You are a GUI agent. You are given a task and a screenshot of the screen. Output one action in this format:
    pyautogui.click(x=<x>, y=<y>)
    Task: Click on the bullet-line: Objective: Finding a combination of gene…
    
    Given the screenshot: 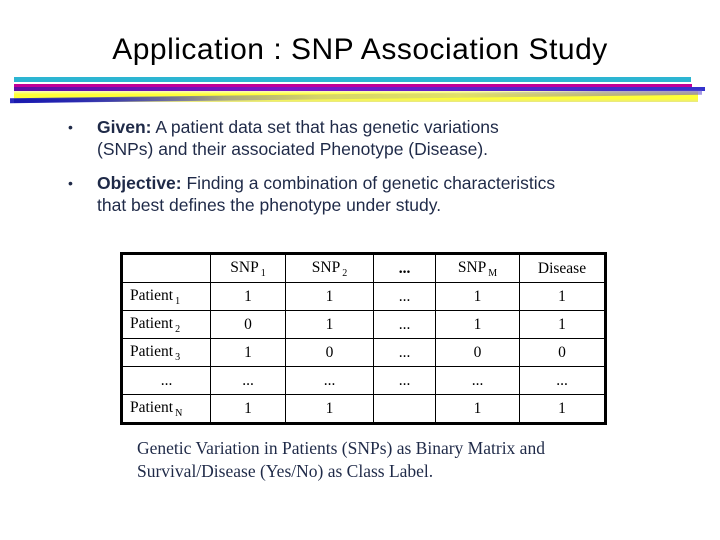 What is the action you would take?
    pyautogui.click(x=374, y=183)
    